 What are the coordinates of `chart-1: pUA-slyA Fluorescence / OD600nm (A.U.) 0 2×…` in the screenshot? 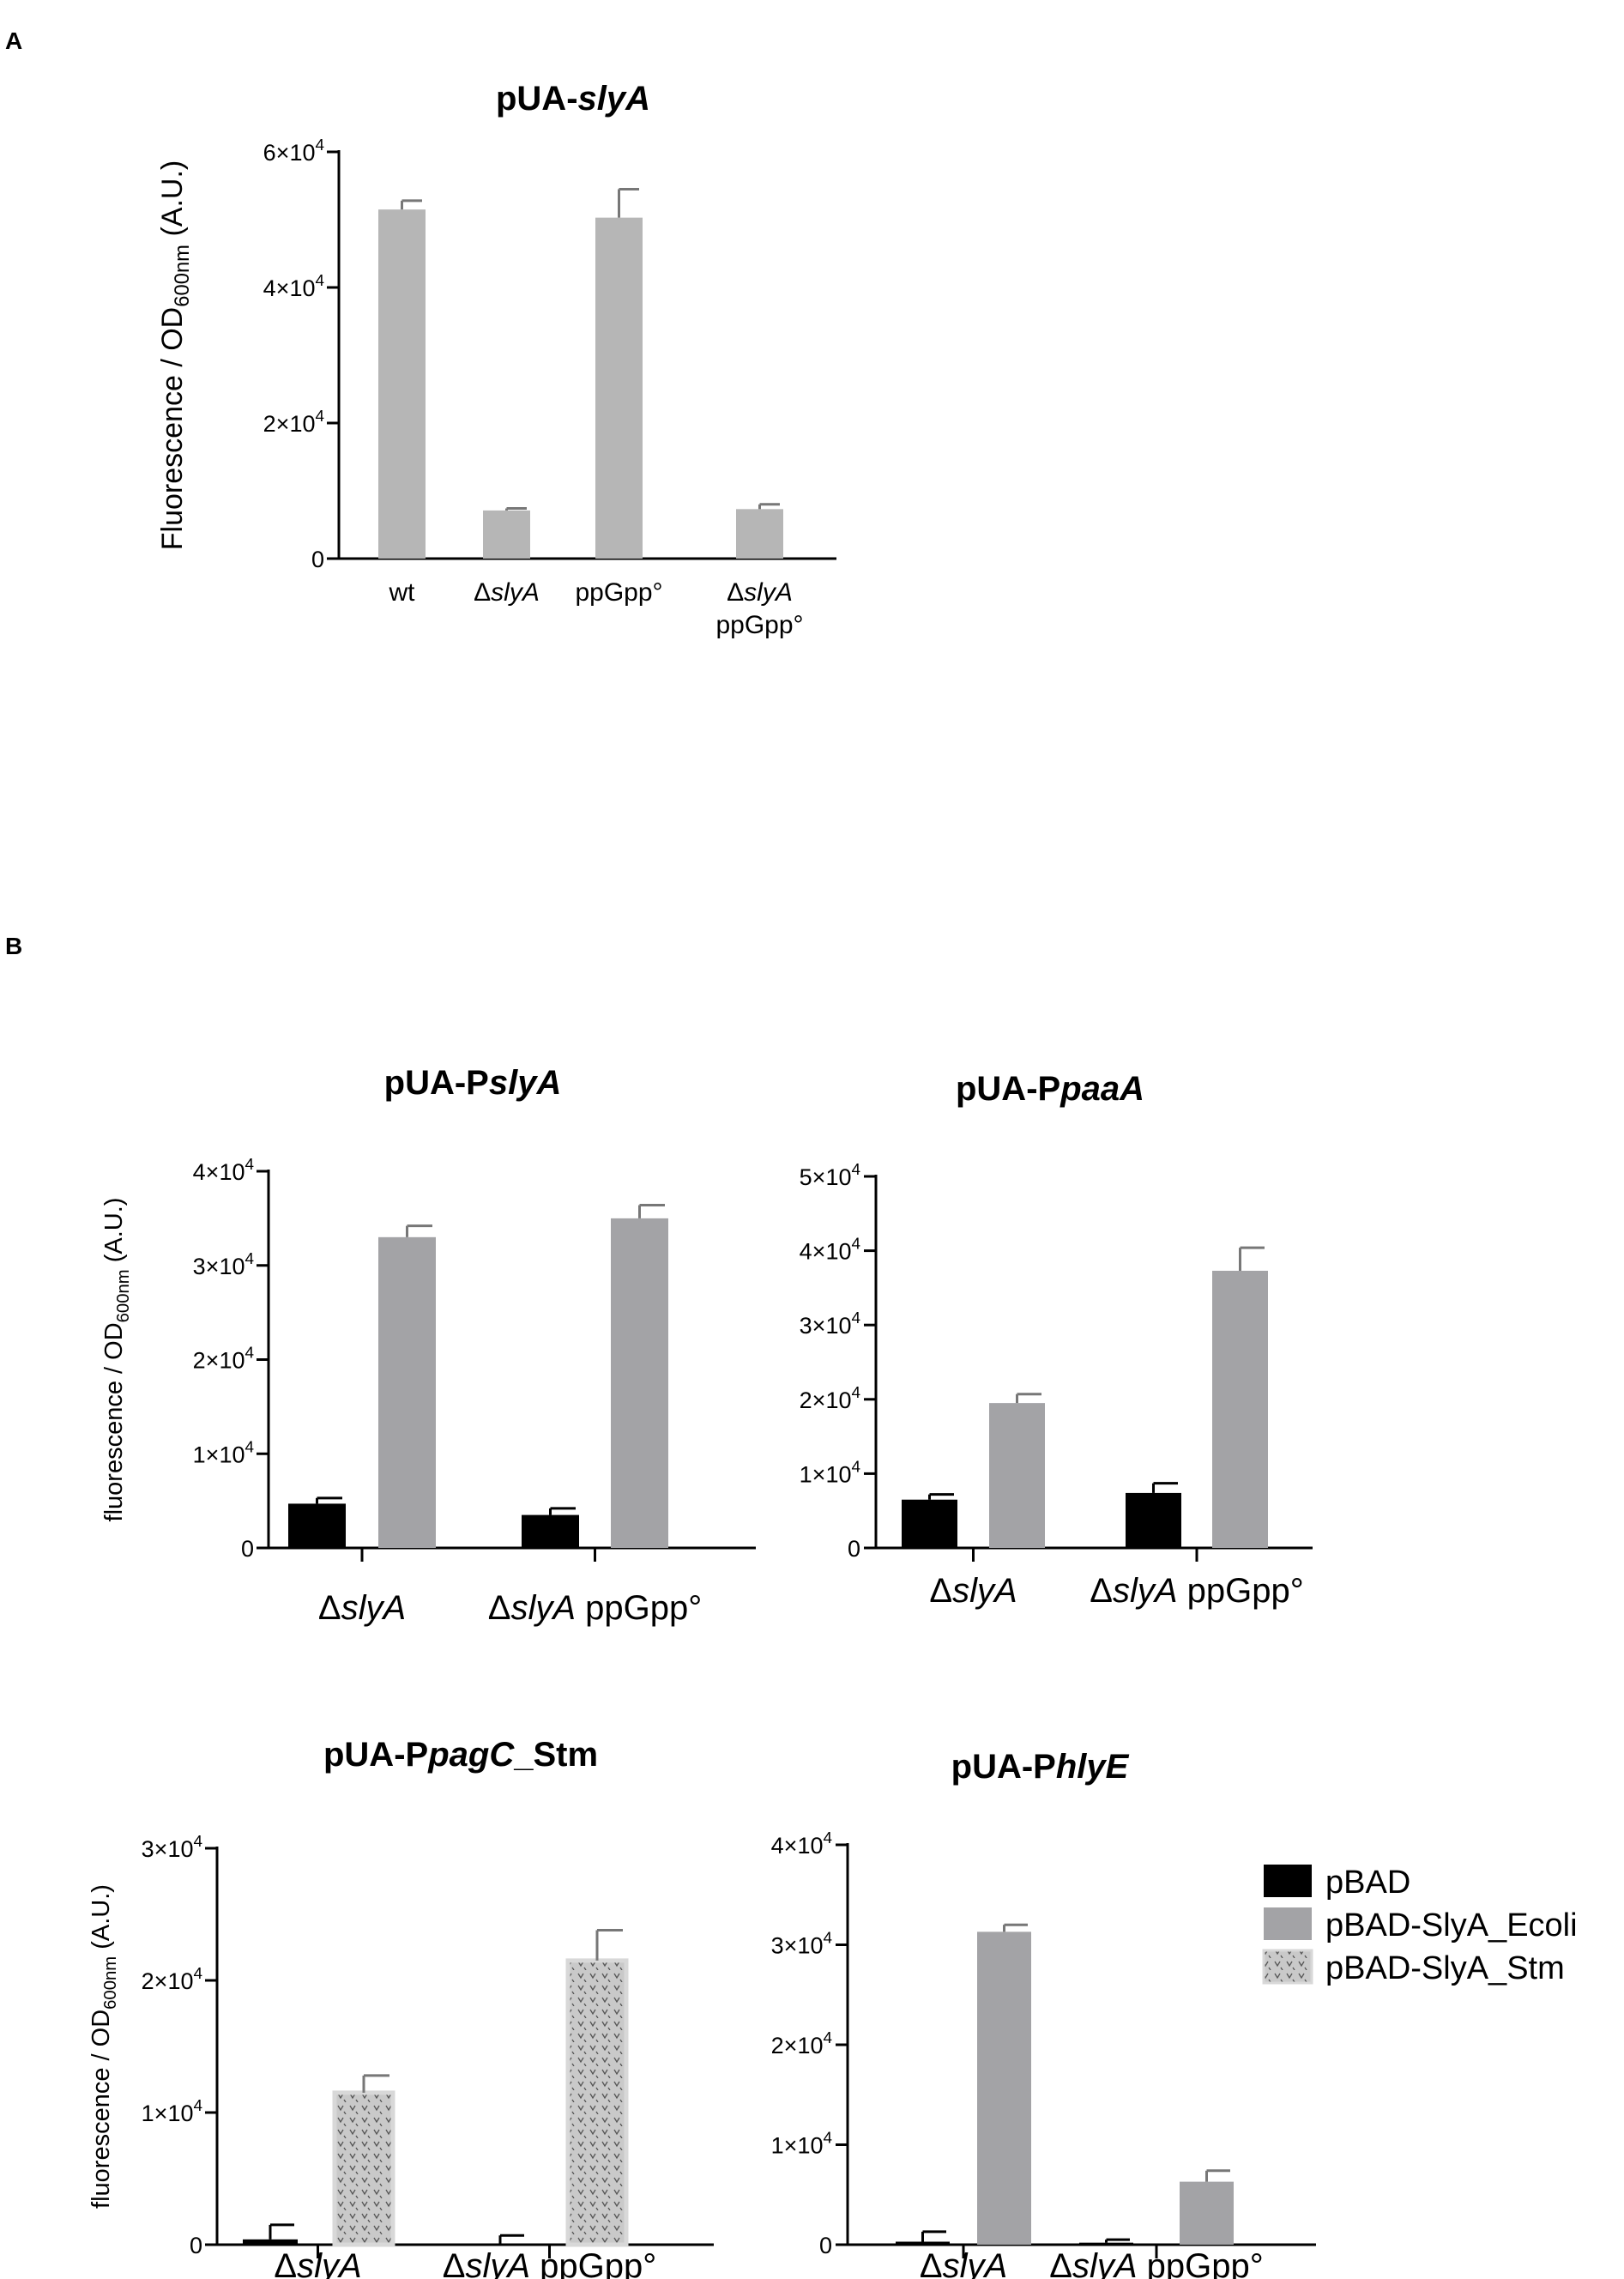 It's located at (496, 359).